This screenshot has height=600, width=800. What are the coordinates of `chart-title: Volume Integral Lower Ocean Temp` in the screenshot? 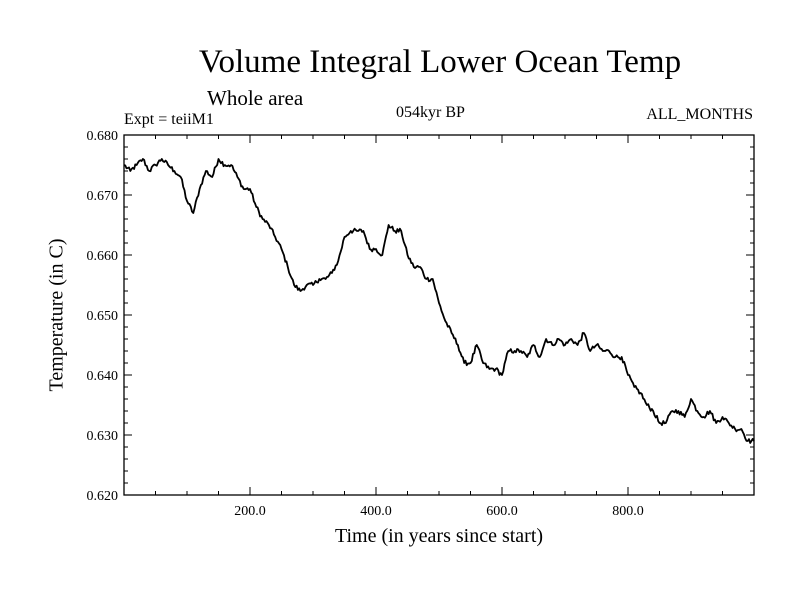 It's located at (440, 62).